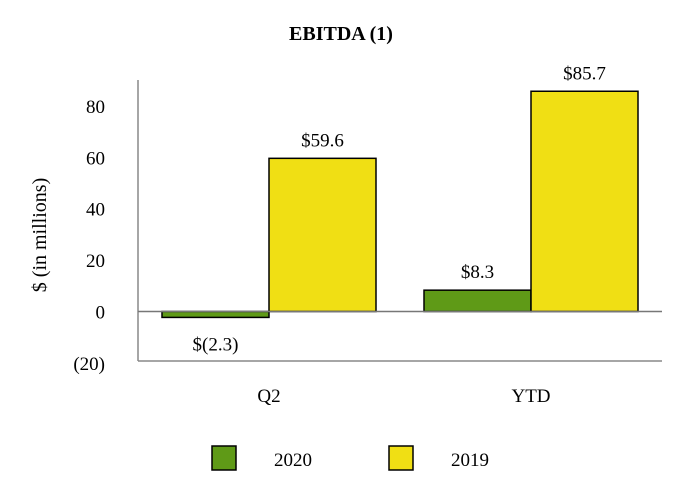 The height and width of the screenshot is (500, 682). What do you see at coordinates (215, 314) in the screenshot?
I see `bar-2020-q2` at bounding box center [215, 314].